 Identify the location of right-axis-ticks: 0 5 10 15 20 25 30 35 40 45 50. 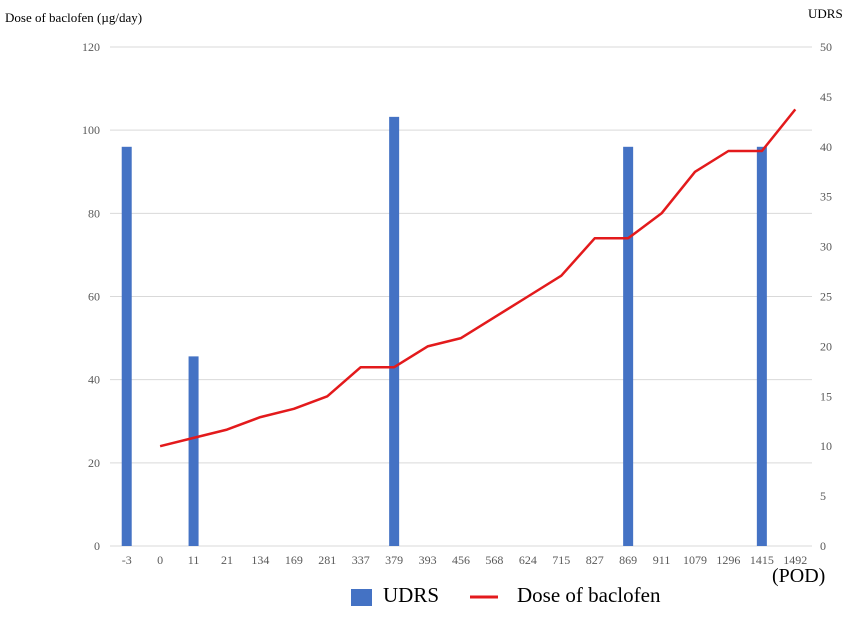
(826, 296).